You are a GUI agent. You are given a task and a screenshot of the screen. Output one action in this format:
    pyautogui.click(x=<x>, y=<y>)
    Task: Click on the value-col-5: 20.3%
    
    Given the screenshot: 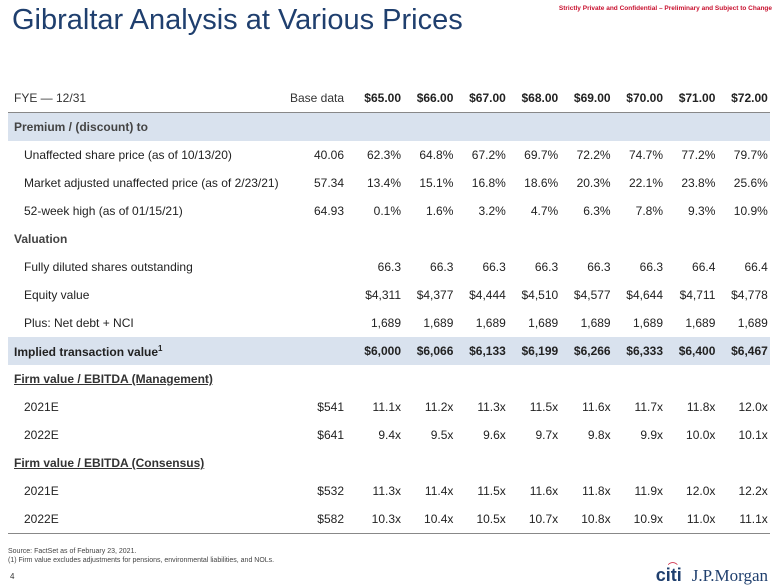 What is the action you would take?
    pyautogui.click(x=593, y=183)
    